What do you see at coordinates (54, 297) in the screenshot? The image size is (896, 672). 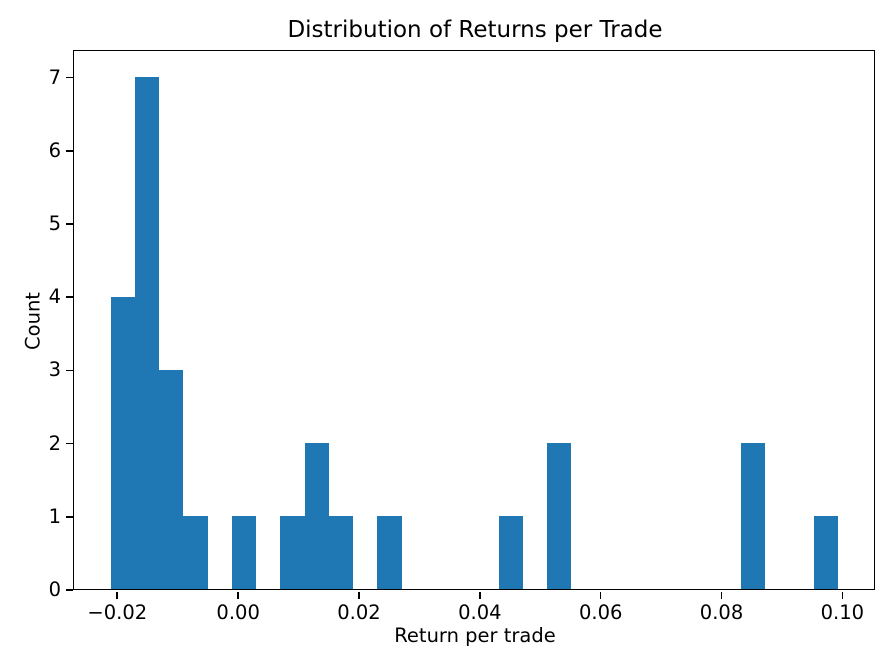 I see `y-axis-tick-label: 4` at bounding box center [54, 297].